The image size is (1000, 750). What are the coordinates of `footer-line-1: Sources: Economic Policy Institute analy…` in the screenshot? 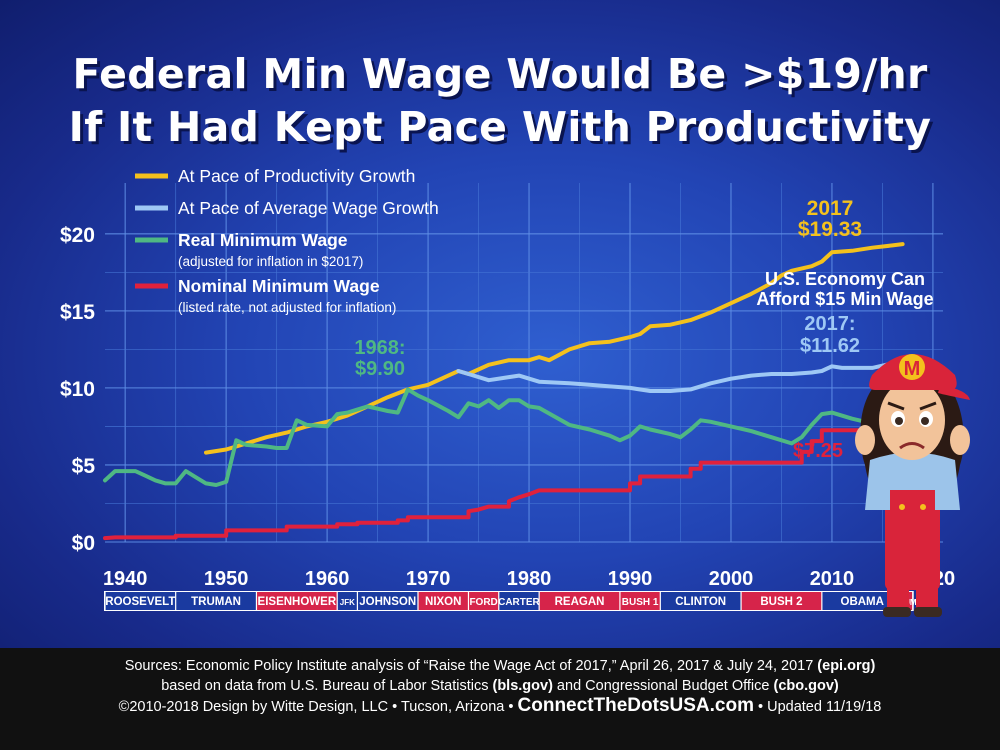 It's located at (500, 666).